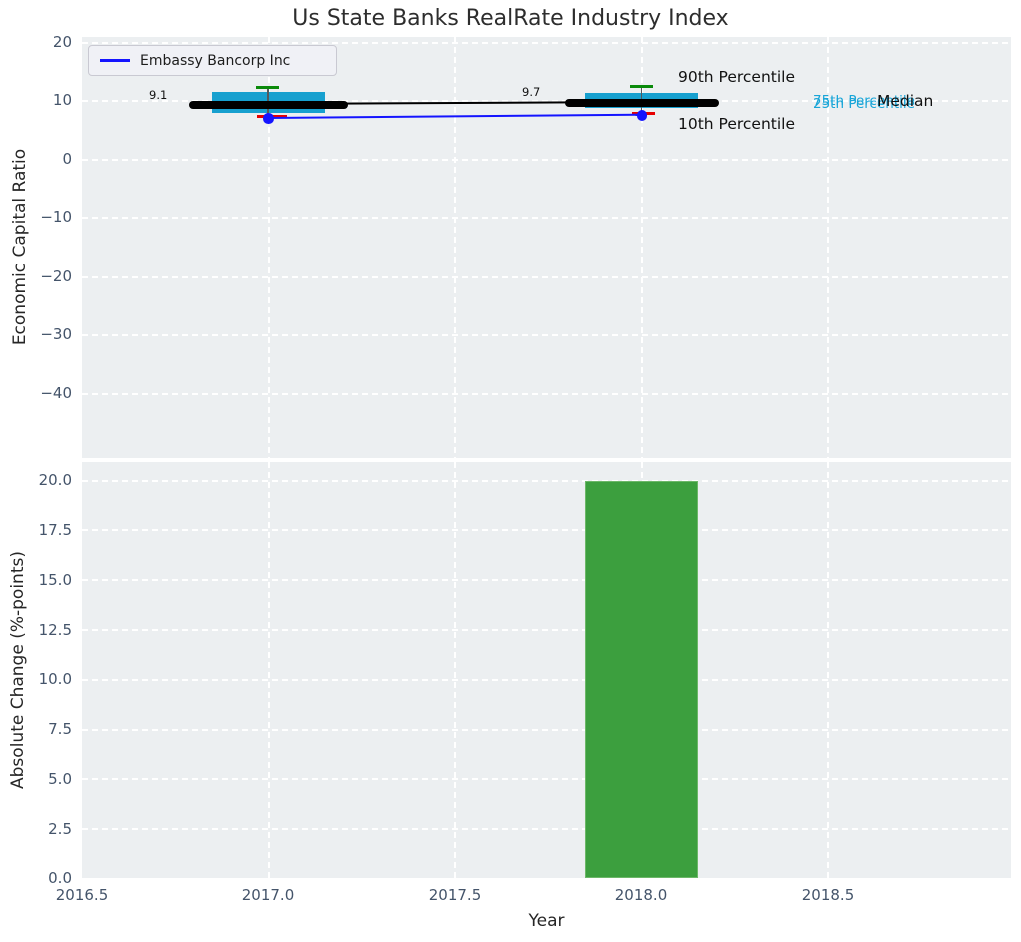 This screenshot has height=942, width=1021. What do you see at coordinates (864, 100) in the screenshot?
I see `annotation-75th-percentile: 75th Percentile` at bounding box center [864, 100].